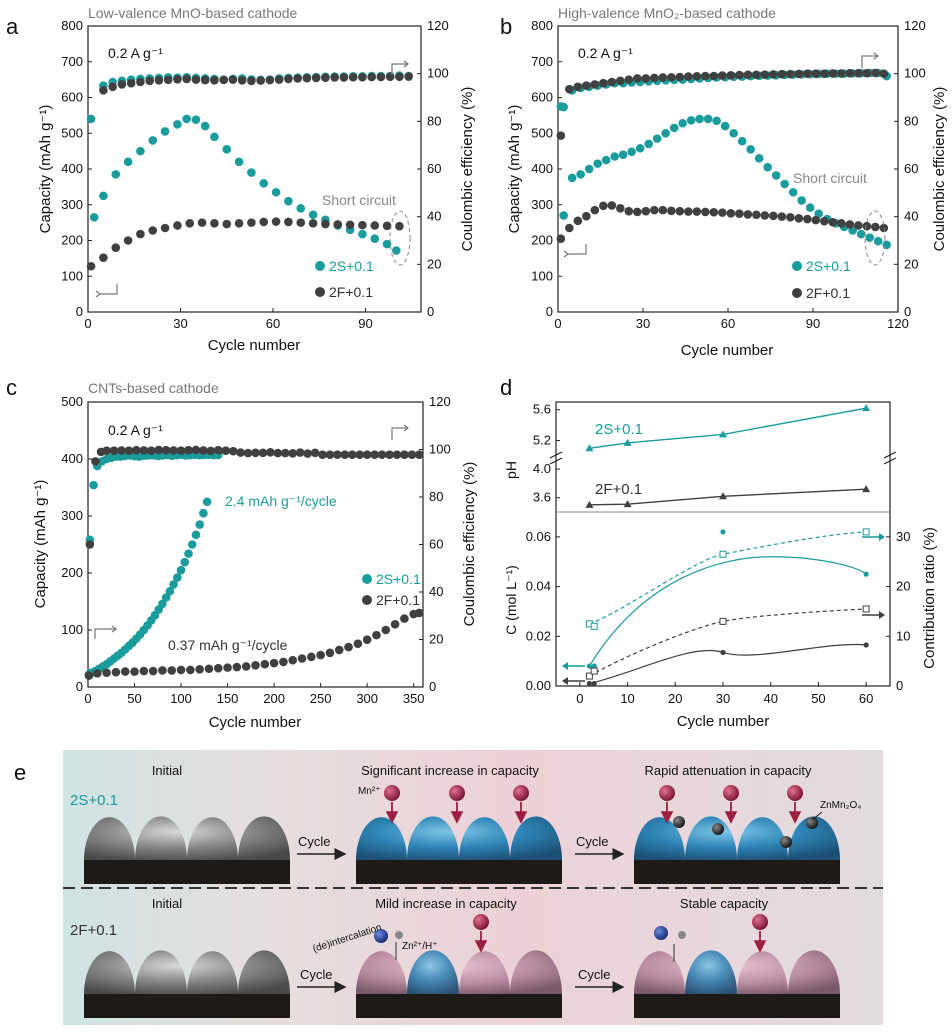 The width and height of the screenshot is (952, 1034). I want to click on panel-d-ph-ticks: 3.6 4.0 5.2 5.6, so click(546, 453).